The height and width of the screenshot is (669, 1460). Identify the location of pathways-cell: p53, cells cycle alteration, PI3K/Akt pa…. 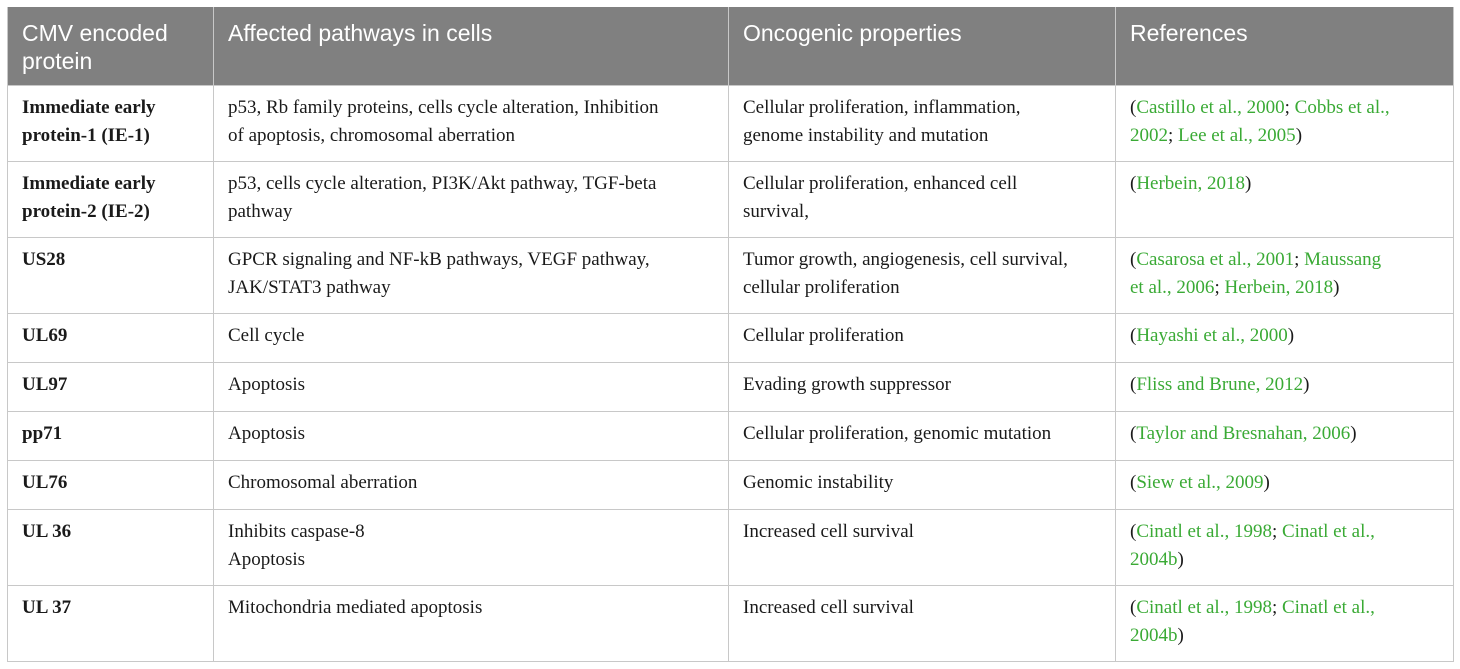
(471, 199).